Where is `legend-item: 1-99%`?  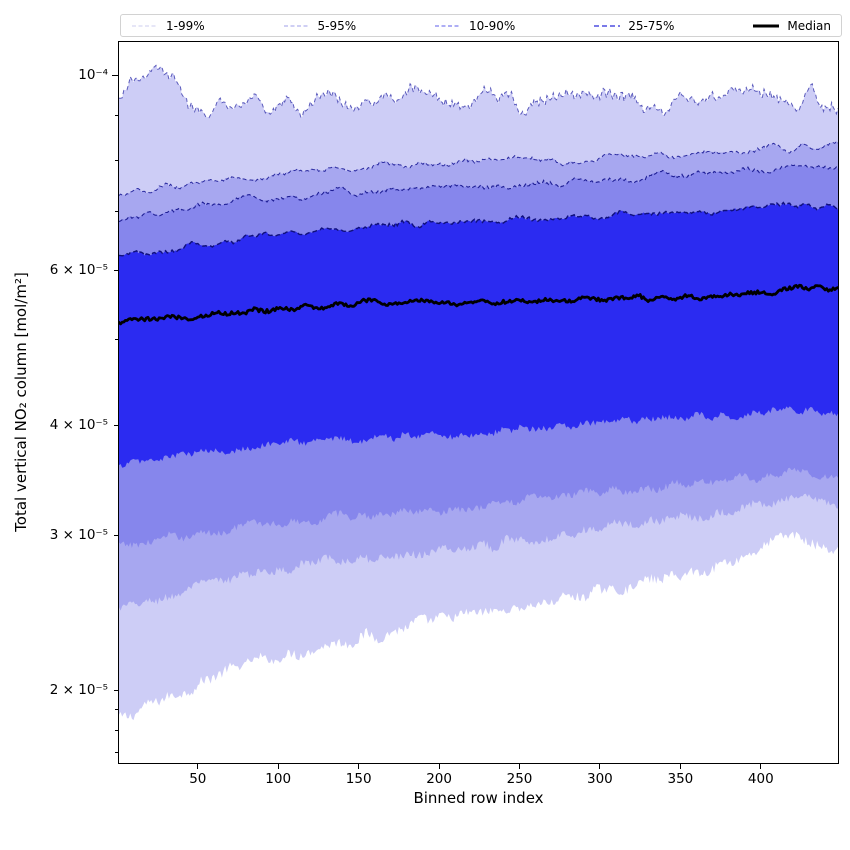
legend-item: 1-99% is located at coordinates (168, 26).